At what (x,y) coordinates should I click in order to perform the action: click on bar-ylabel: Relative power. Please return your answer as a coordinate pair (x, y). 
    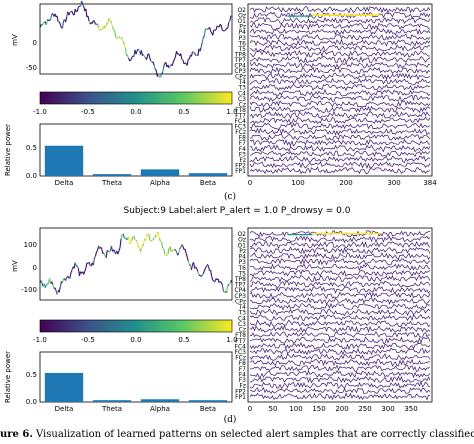
    Looking at the image, I should click on (8, 377).